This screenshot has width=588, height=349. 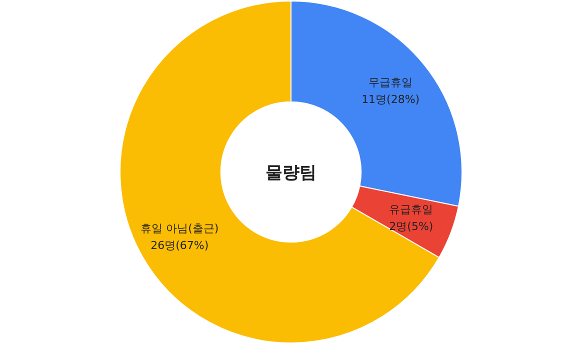 What do you see at coordinates (411, 227) in the screenshot?
I see `data-label: 2명(5%)` at bounding box center [411, 227].